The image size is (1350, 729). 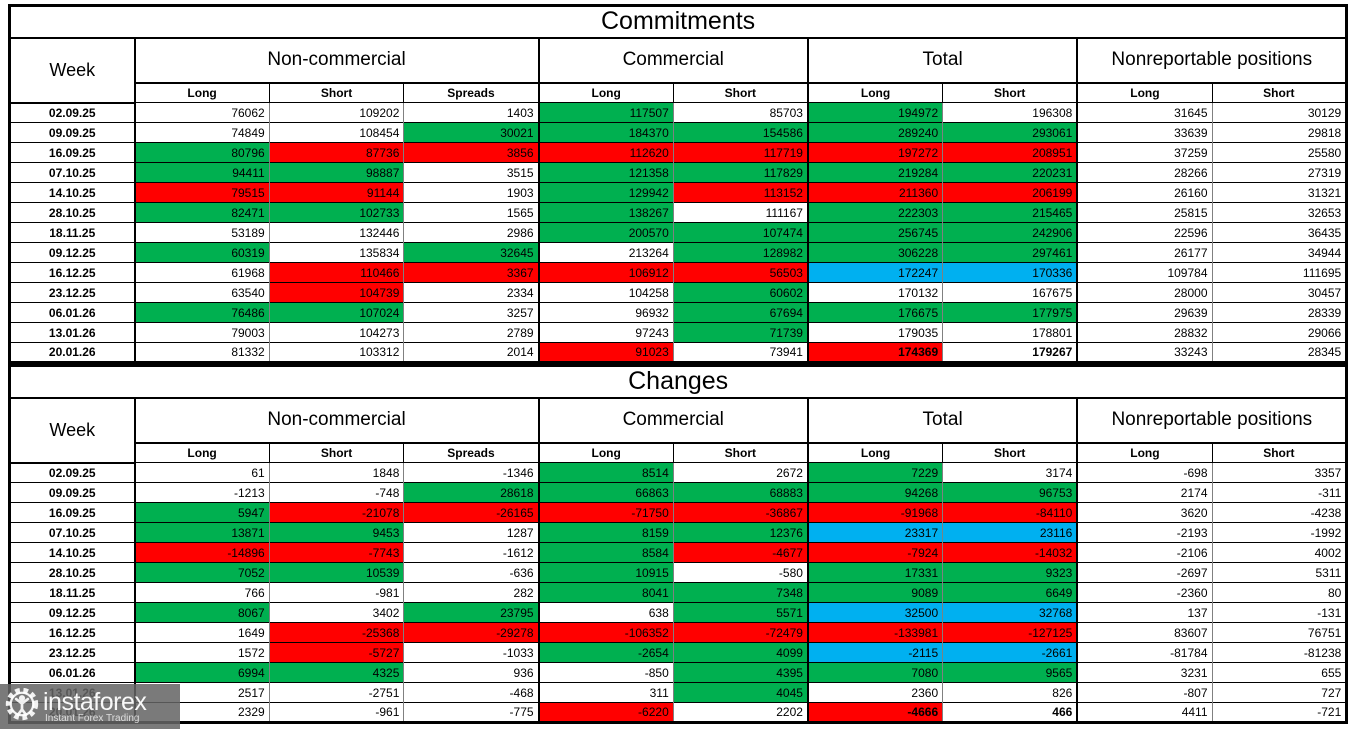 What do you see at coordinates (874, 532) in the screenshot?
I see `value-cell: 23317` at bounding box center [874, 532].